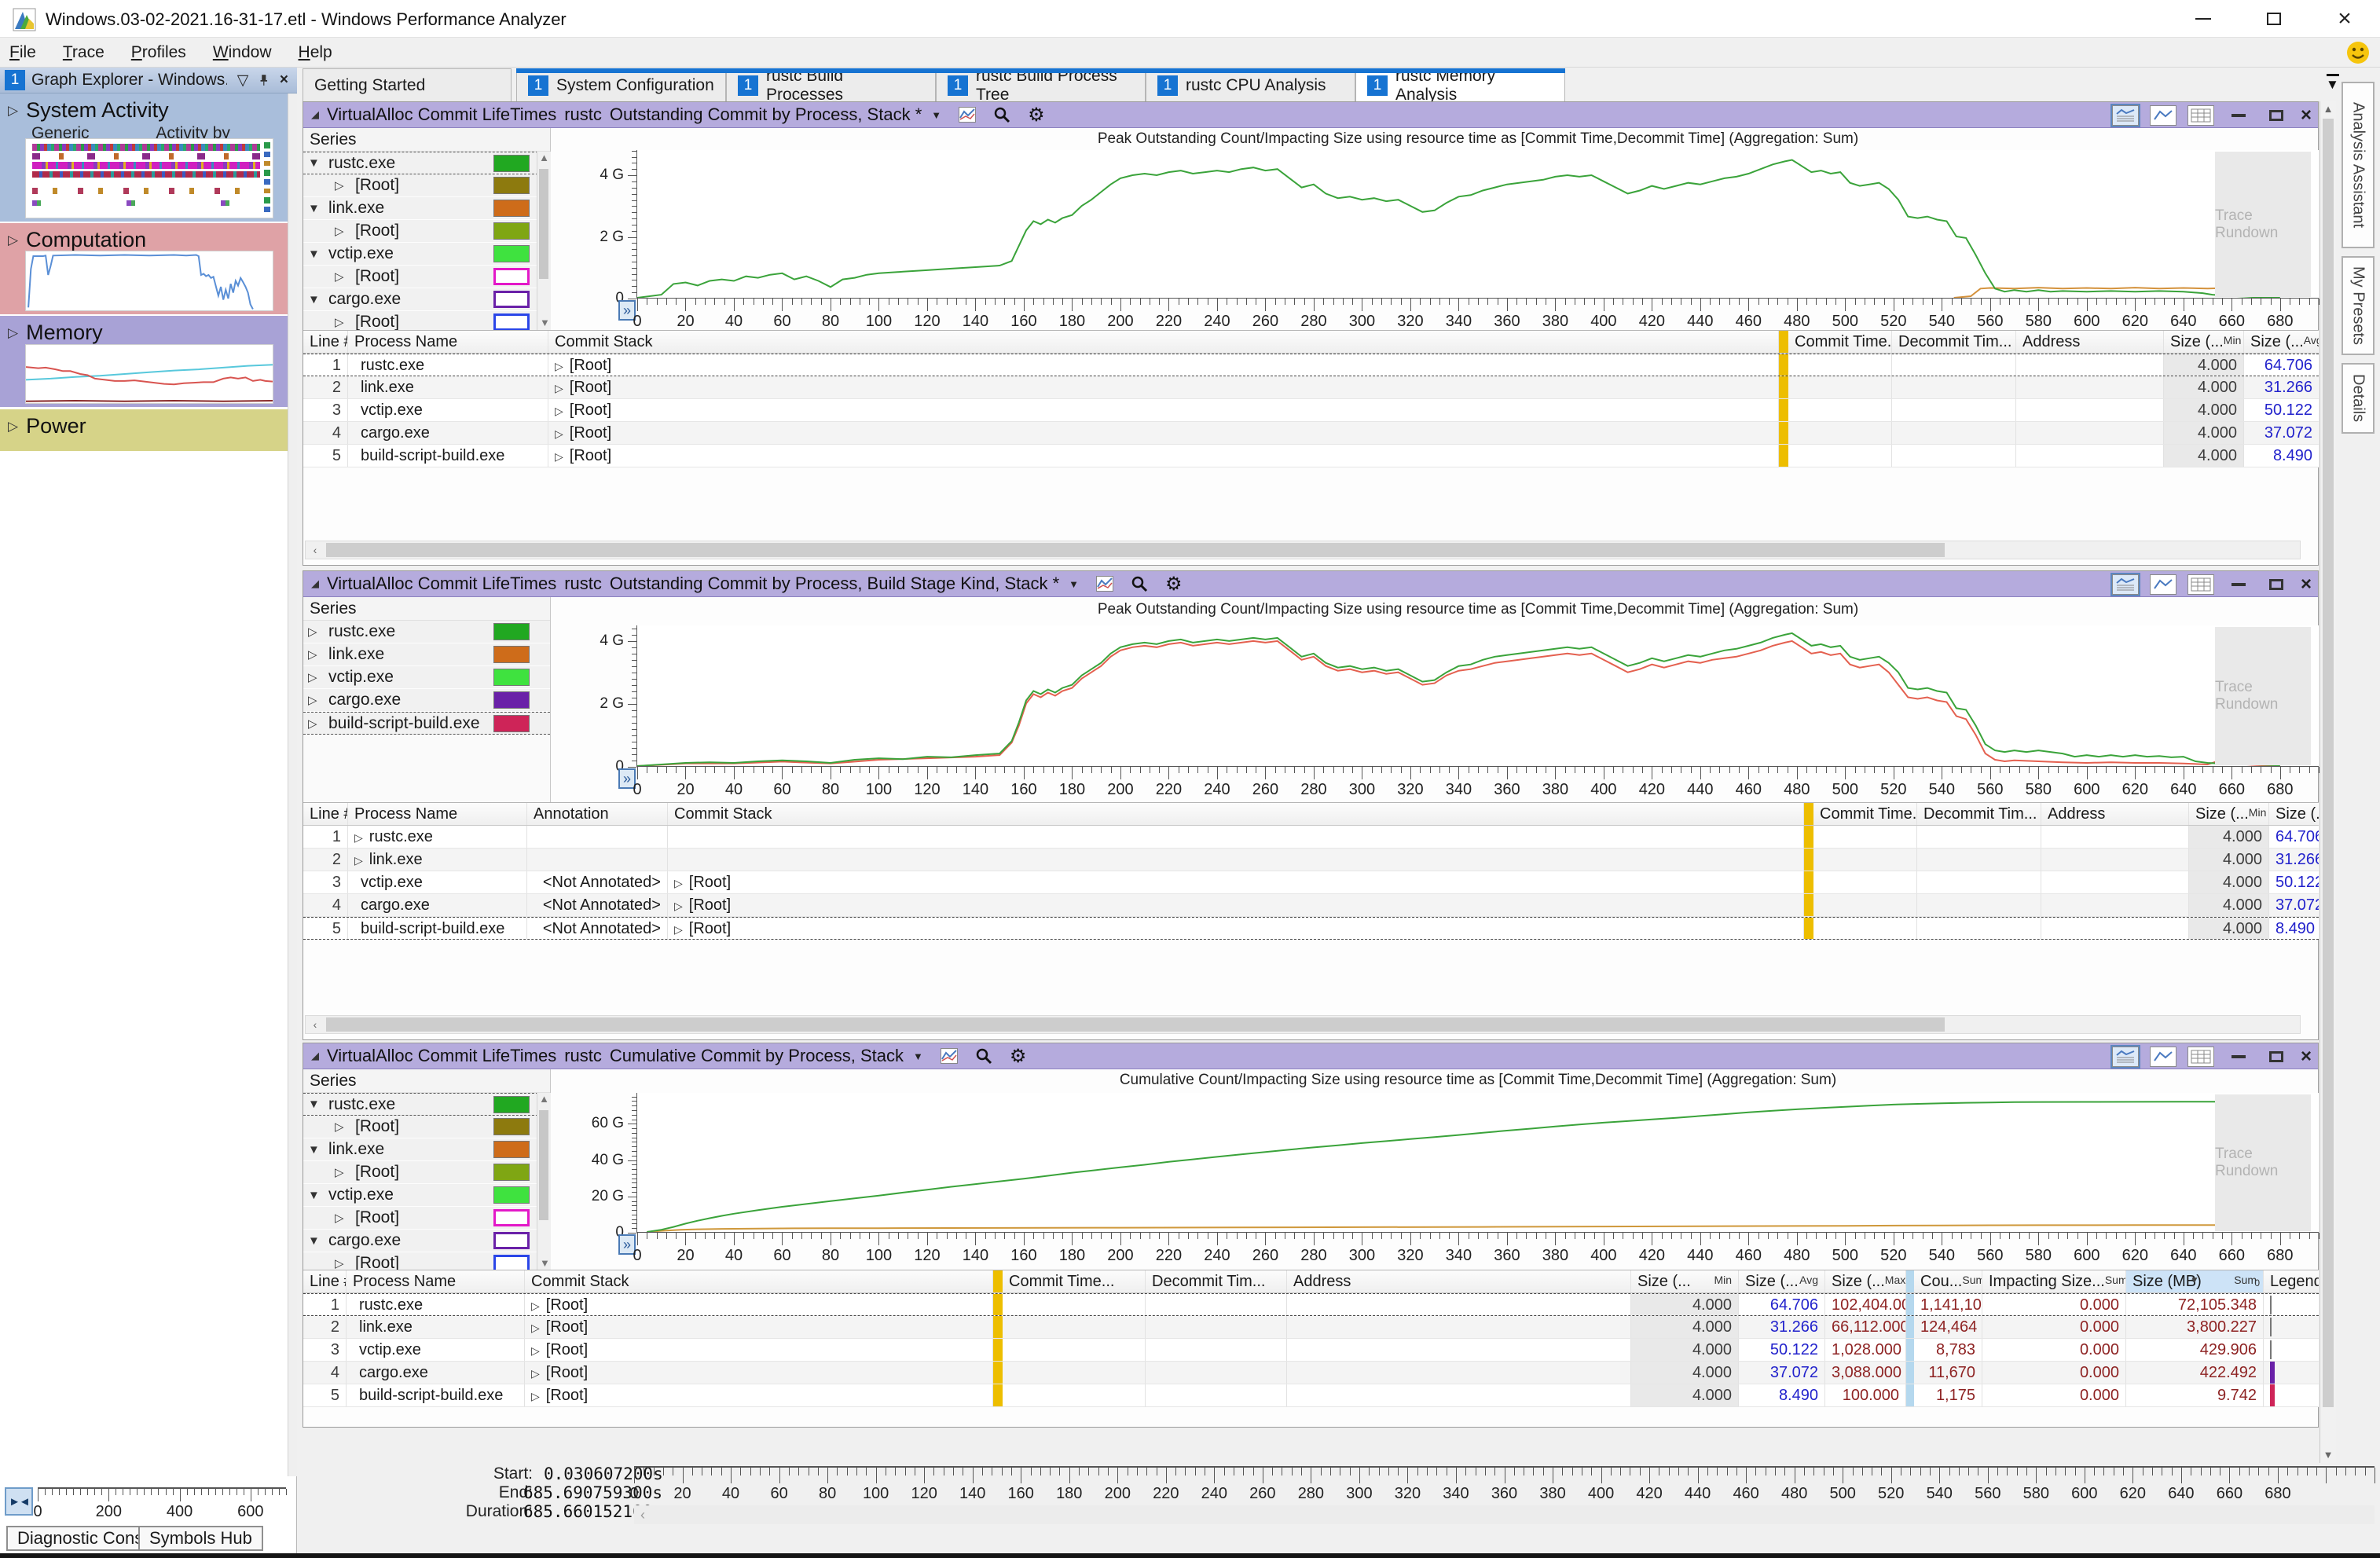  What do you see at coordinates (448, 365) in the screenshot?
I see `process-name-cell: rustc.exe` at bounding box center [448, 365].